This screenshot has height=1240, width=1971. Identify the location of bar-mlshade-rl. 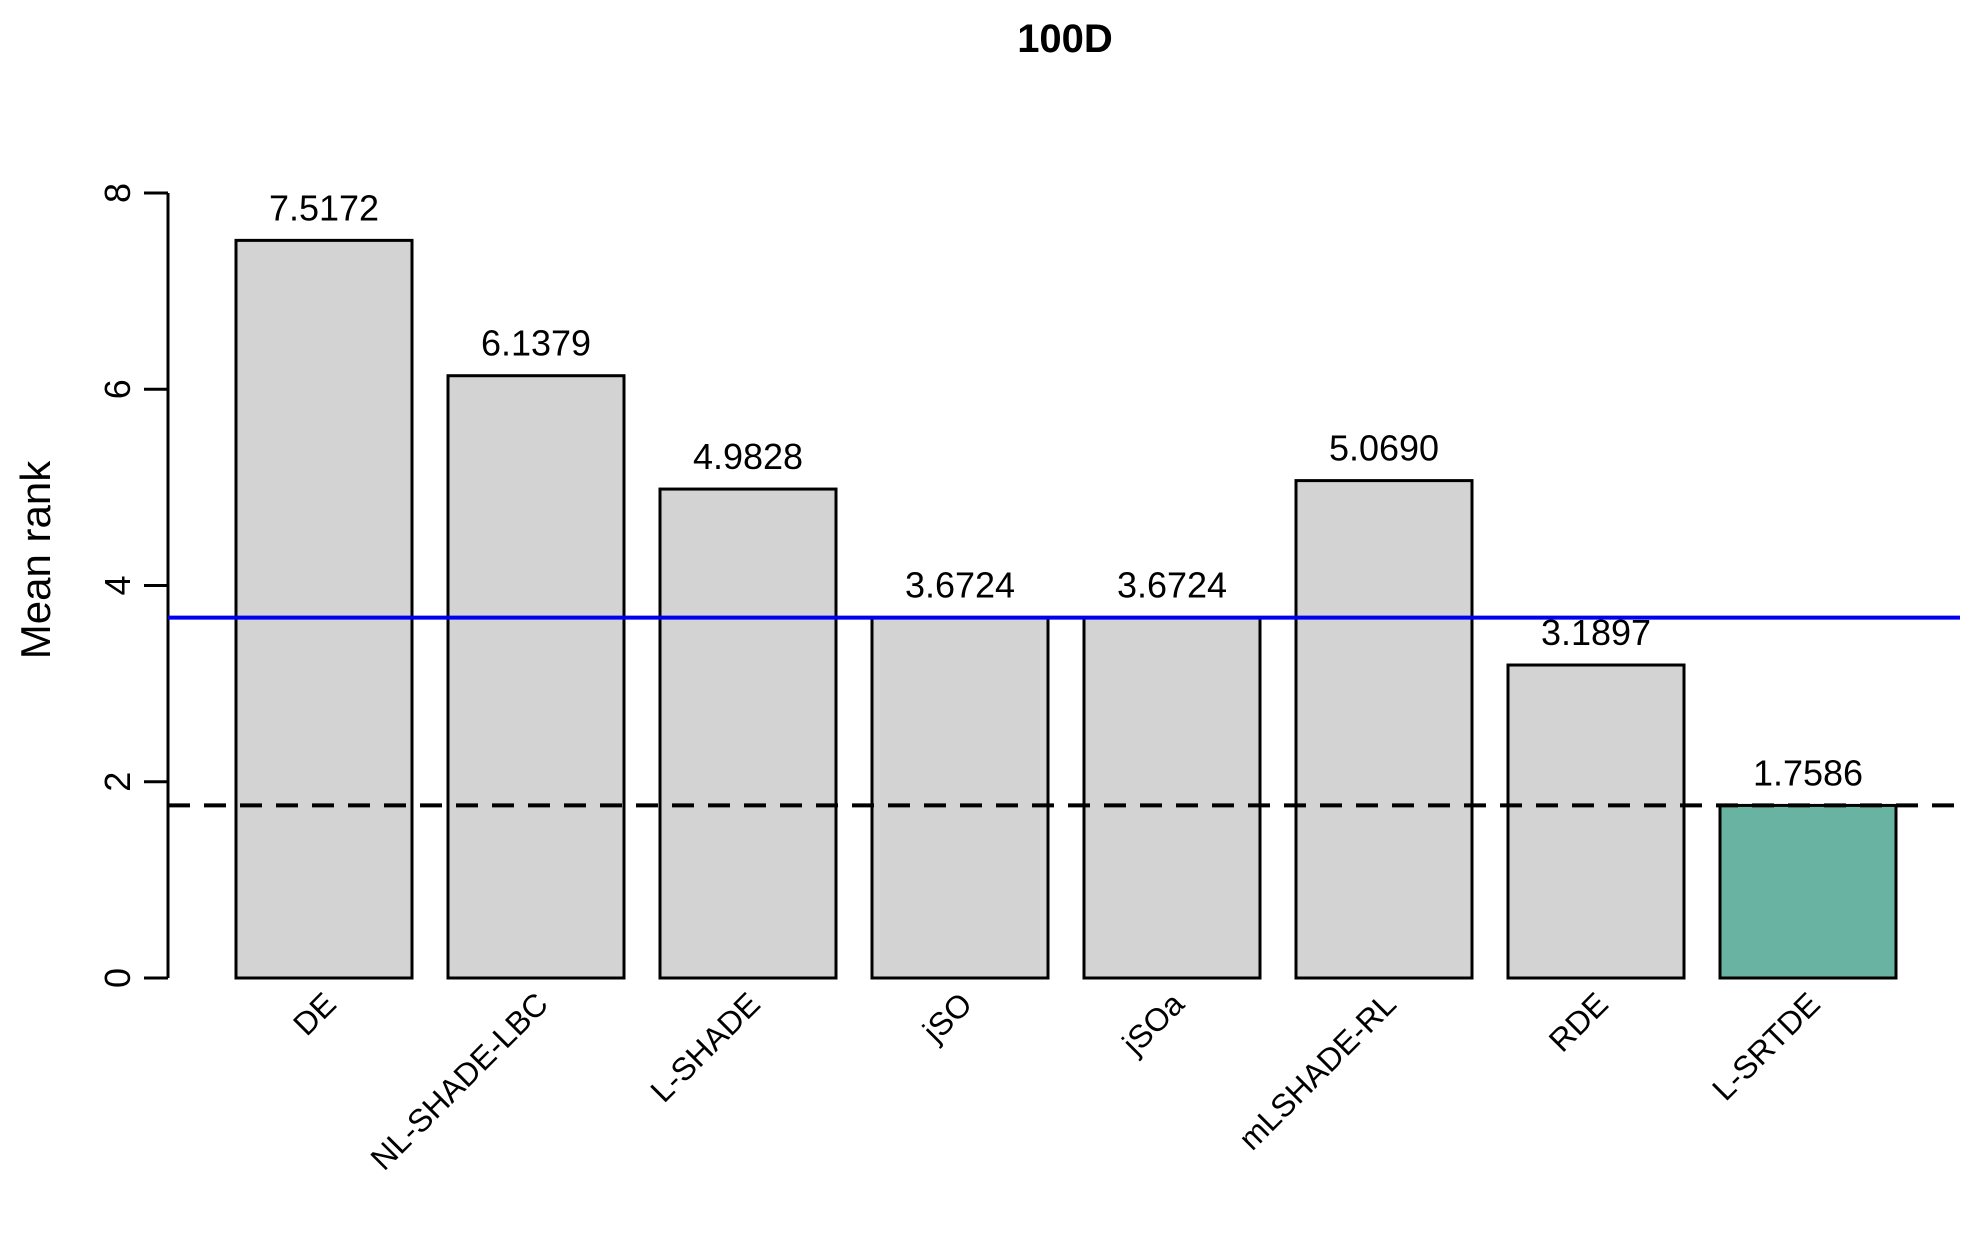
(1384, 729).